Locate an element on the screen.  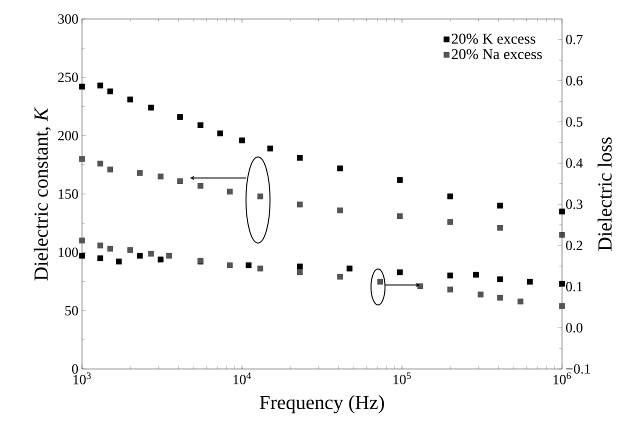
y-tick-label: 150 is located at coordinates (68, 194).